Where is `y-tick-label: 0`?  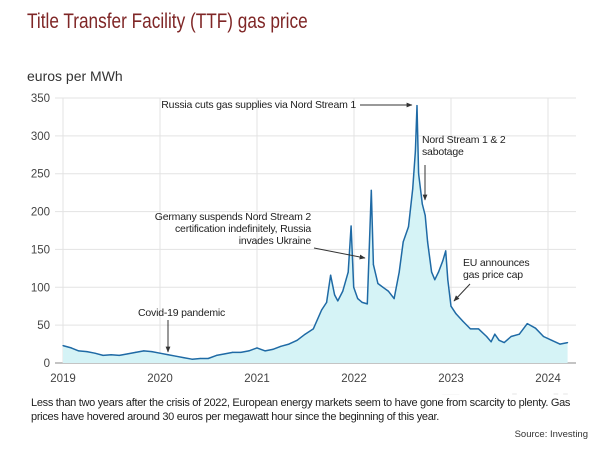 y-tick-label: 0 is located at coordinates (47, 364).